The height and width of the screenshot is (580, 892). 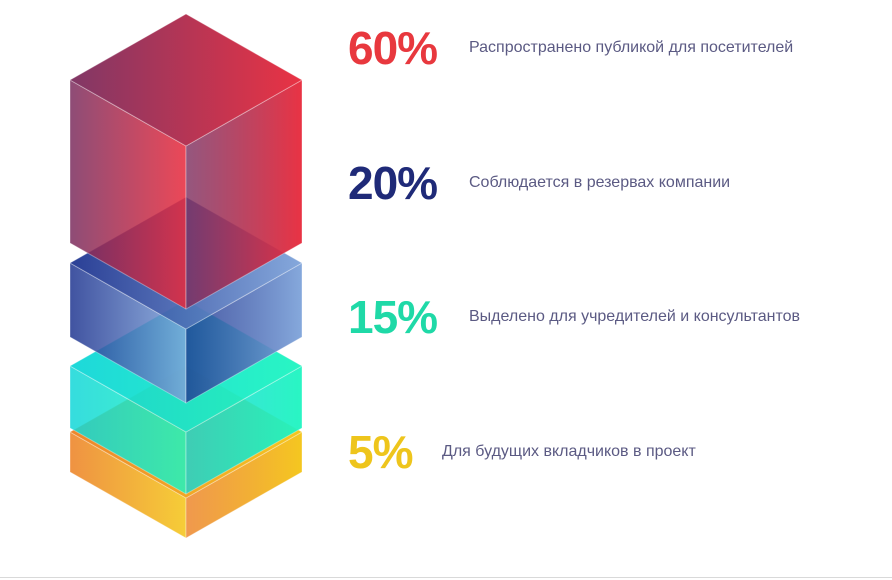 What do you see at coordinates (569, 451) in the screenshot?
I see `legend-description: Для будущих вкладчиков в проект` at bounding box center [569, 451].